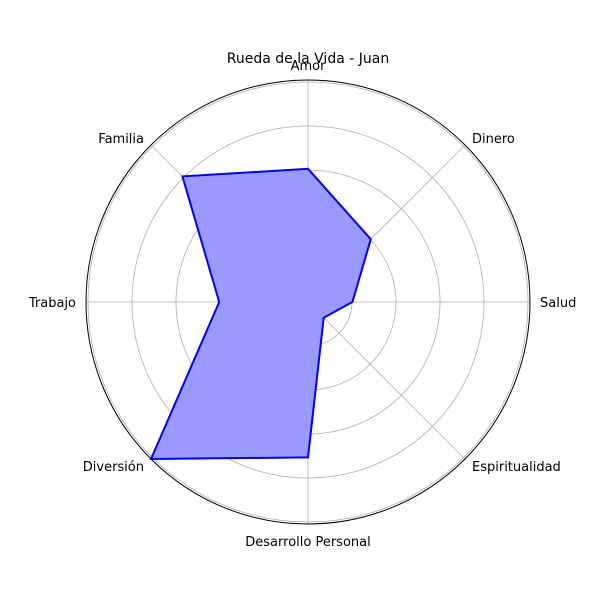 Image resolution: width=600 pixels, height=600 pixels. What do you see at coordinates (516, 467) in the screenshot?
I see `category-label: Espiritualidad` at bounding box center [516, 467].